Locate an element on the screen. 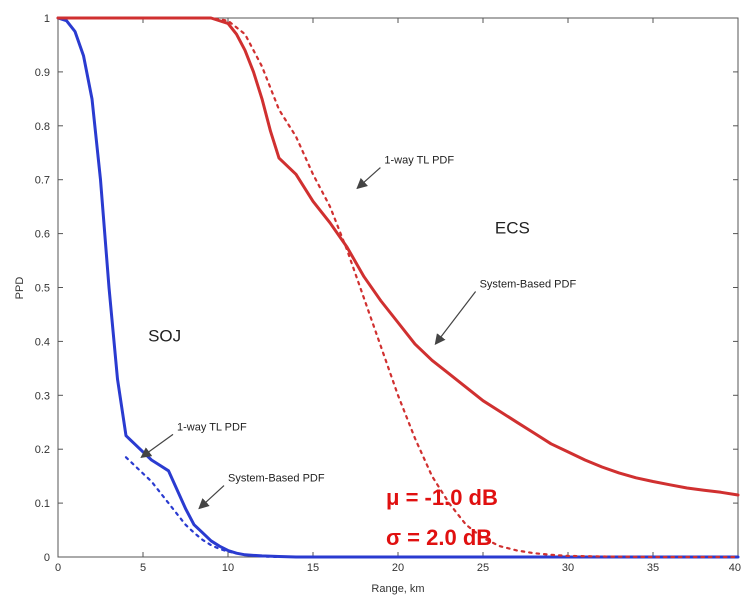 This screenshot has height=598, width=755. annotation-ecs-label: ECS is located at coordinates (512, 228).